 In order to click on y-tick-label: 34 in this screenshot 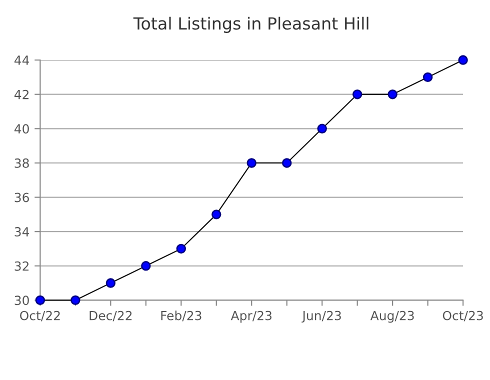, I will do `click(22, 232)`.